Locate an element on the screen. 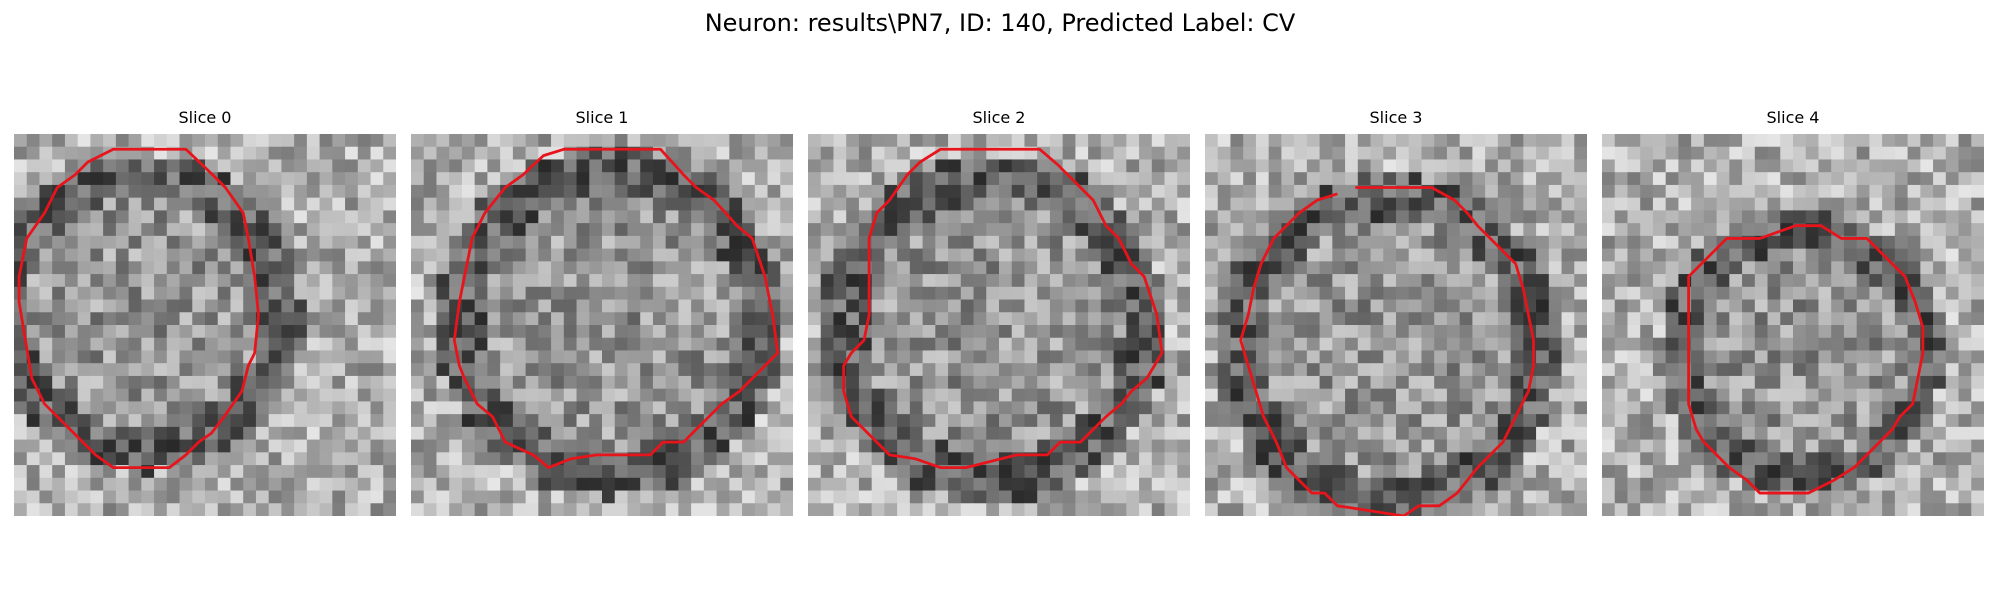 This screenshot has width=2000, height=600. slice-title-2: Slice 2 is located at coordinates (999, 117).